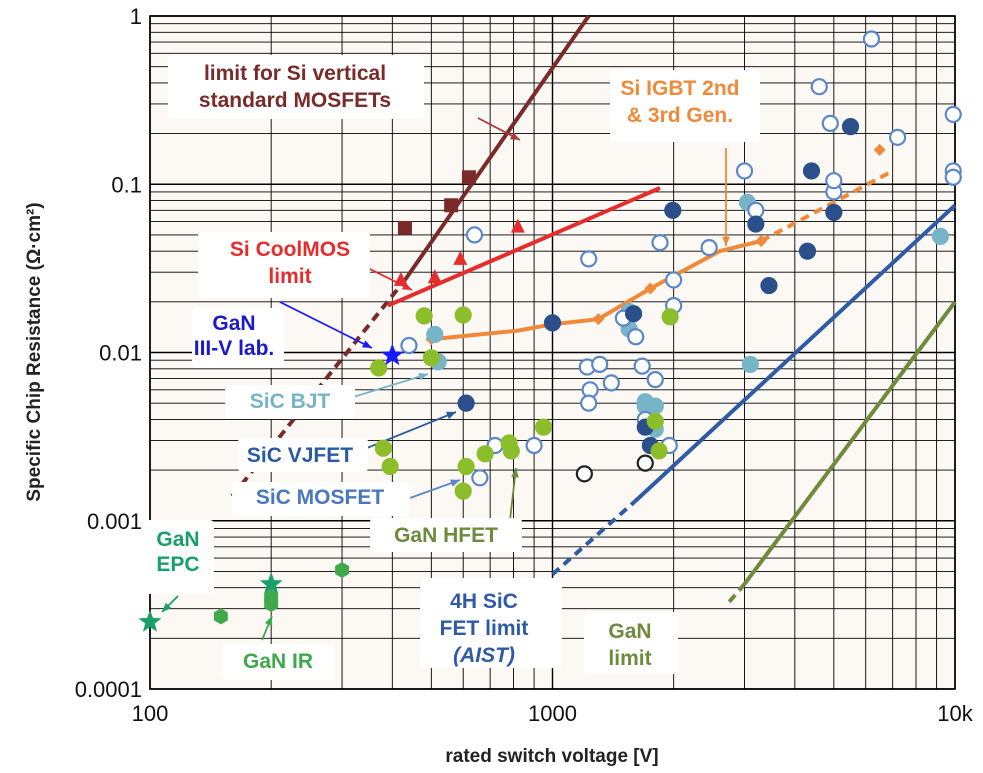 This screenshot has width=983, height=773. I want to click on x-tick-label: 100, so click(150, 713).